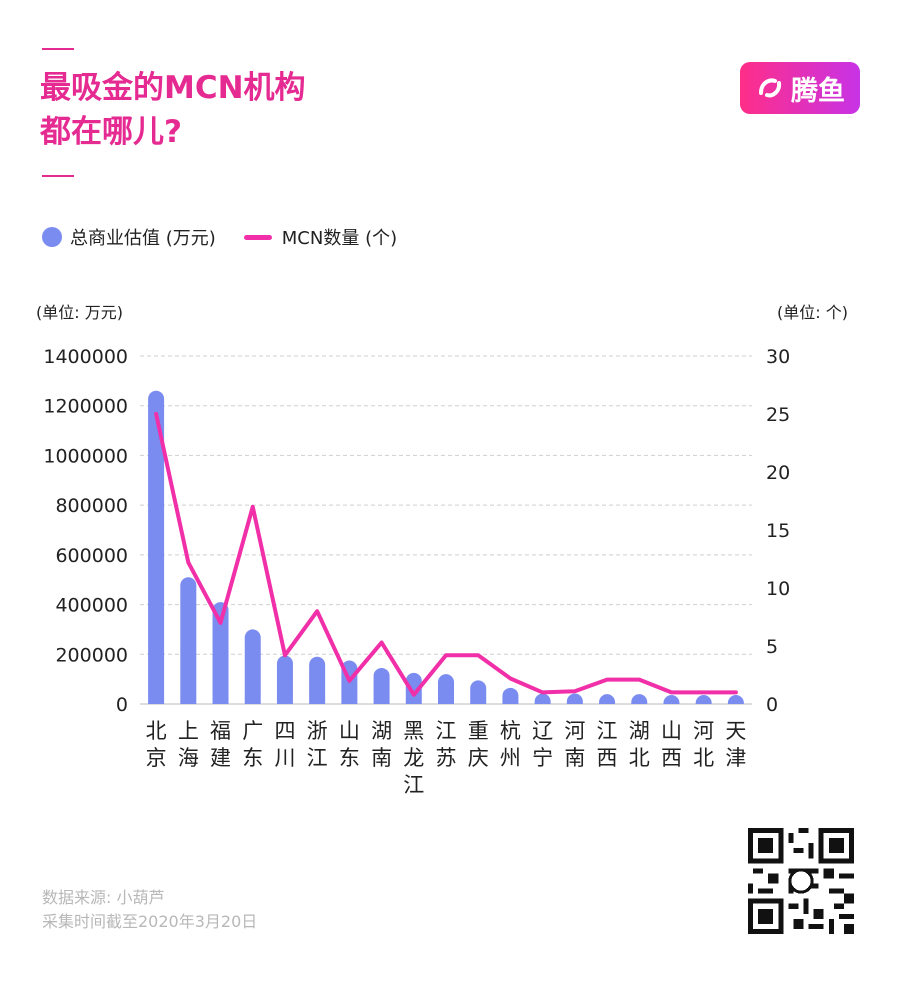 The image size is (900, 986). I want to click on legend-line-swatch, so click(257, 237).